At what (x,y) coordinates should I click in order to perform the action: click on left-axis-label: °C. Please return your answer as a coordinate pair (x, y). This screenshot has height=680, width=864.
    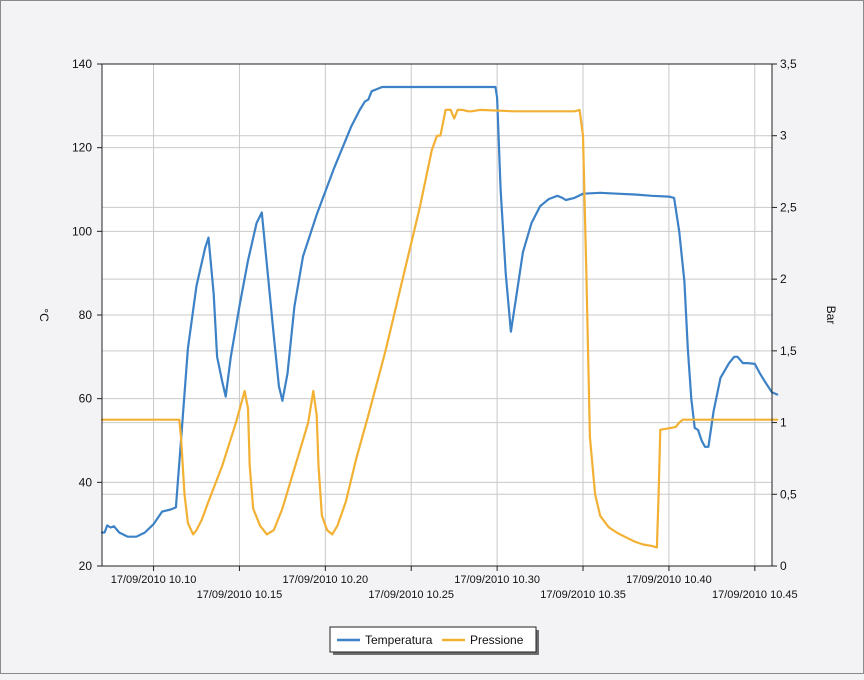
    Looking at the image, I should click on (44, 315).